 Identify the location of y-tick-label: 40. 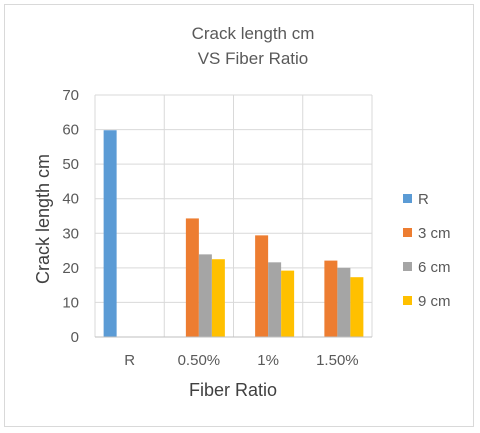
(70, 199).